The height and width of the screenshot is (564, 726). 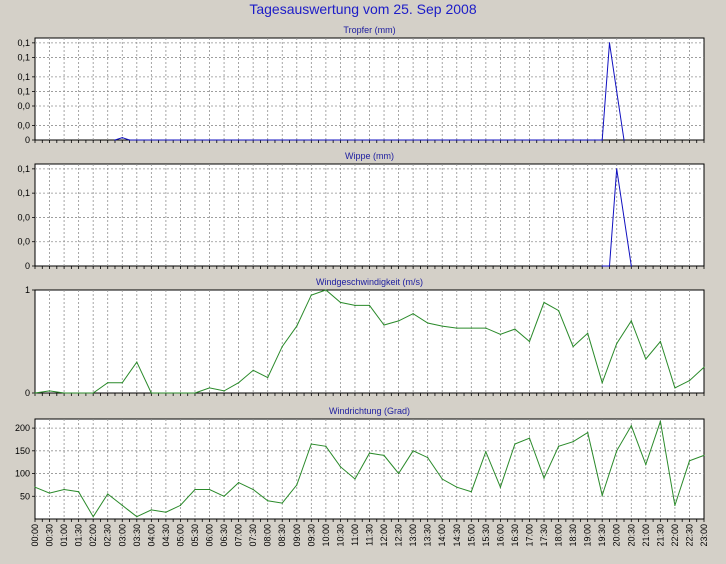 I want to click on x-tick-label: 14:00, so click(x=442, y=535).